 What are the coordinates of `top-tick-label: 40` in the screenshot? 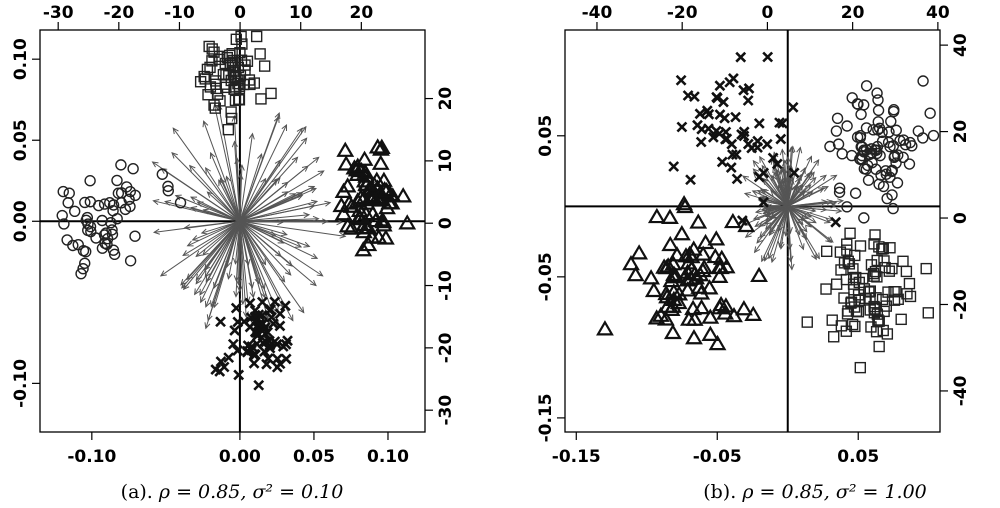 It's located at (938, 13).